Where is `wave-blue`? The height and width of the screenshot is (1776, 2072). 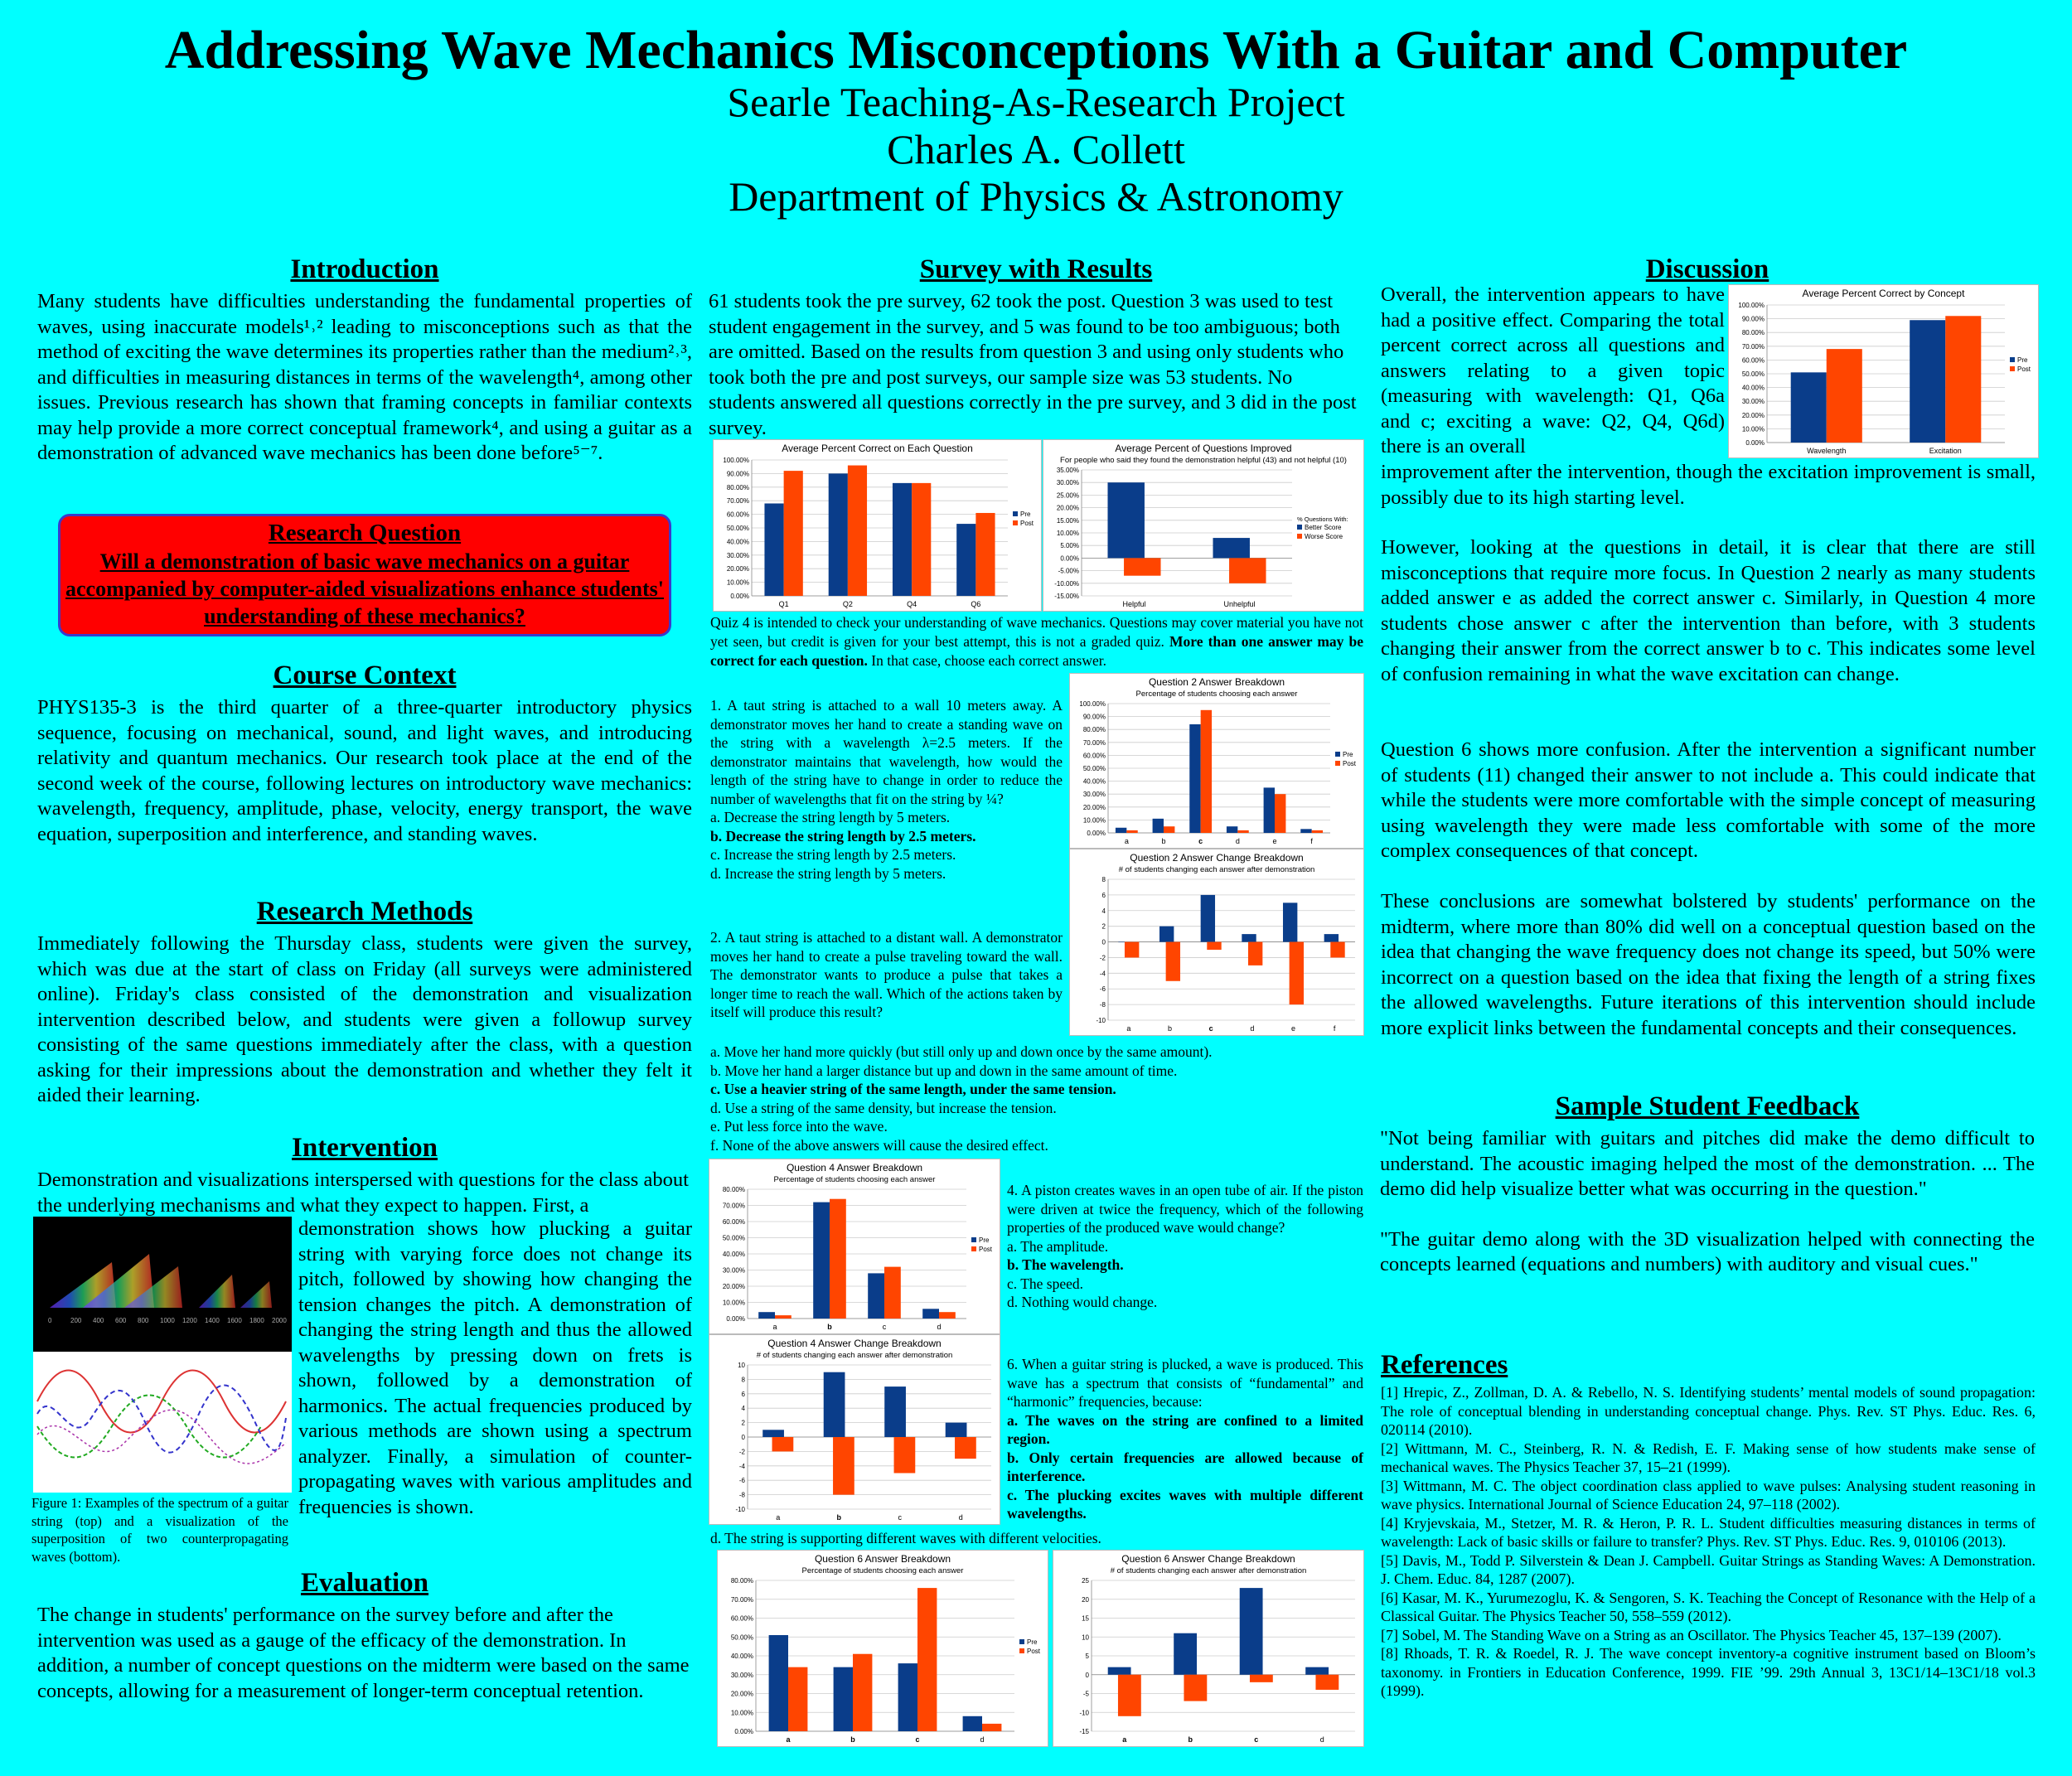 wave-blue is located at coordinates (161, 1419).